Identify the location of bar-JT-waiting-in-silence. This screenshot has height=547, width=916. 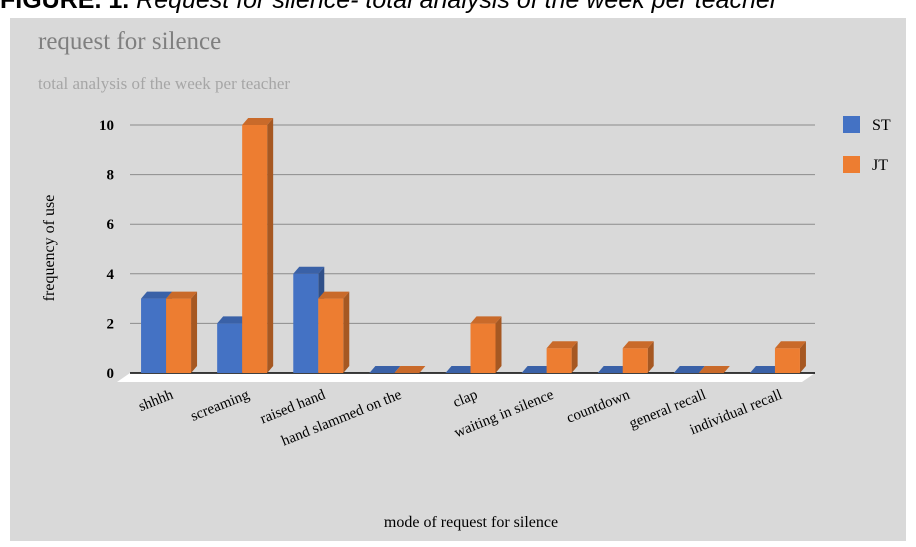
(562, 357).